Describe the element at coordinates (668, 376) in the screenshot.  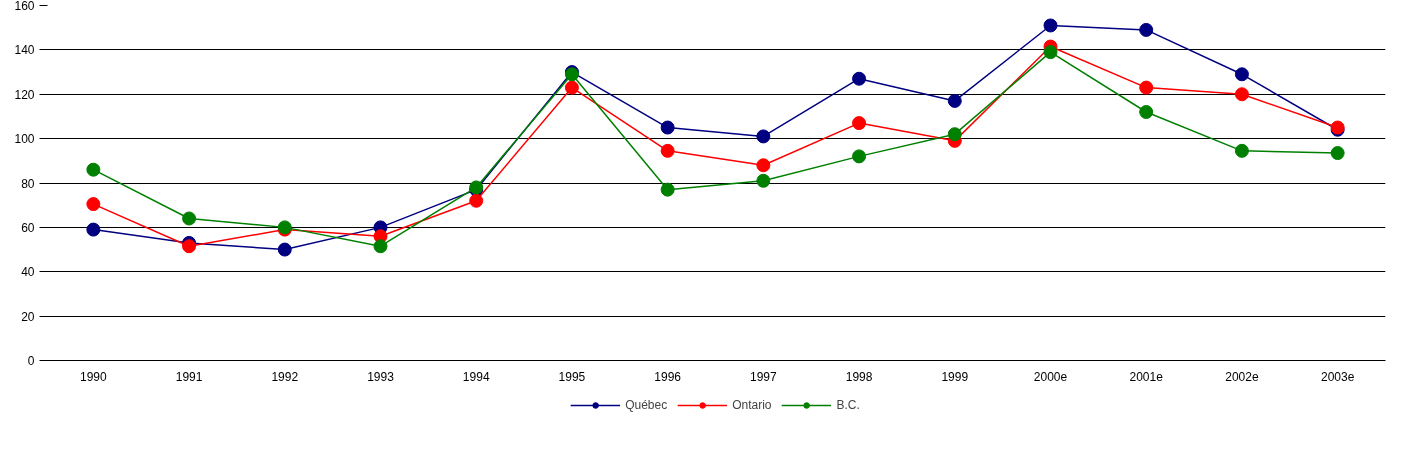
I see `x-tick-label: 1996` at that location.